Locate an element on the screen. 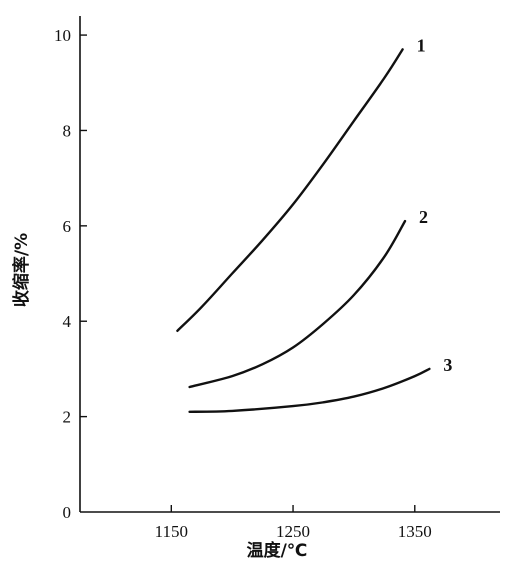  y-tick-label-6: 6 is located at coordinates (67, 226).